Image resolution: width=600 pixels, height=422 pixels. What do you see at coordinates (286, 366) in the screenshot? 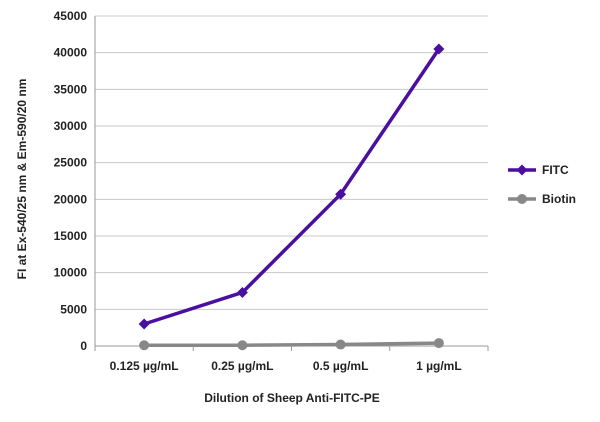
I see `x-tick-labels: 0.125 µg/mL 0.25 µg/mL 0.5 µg/mL 1 µg/mL` at bounding box center [286, 366].